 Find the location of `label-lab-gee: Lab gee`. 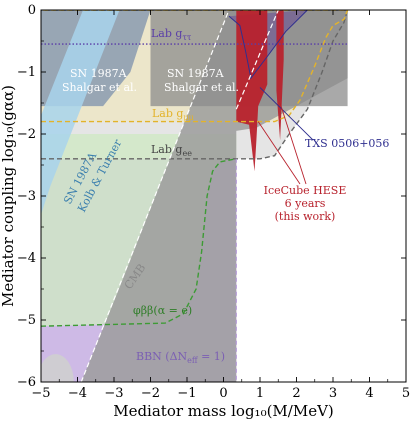

label-lab-gee: Lab gee is located at coordinates (171, 150).